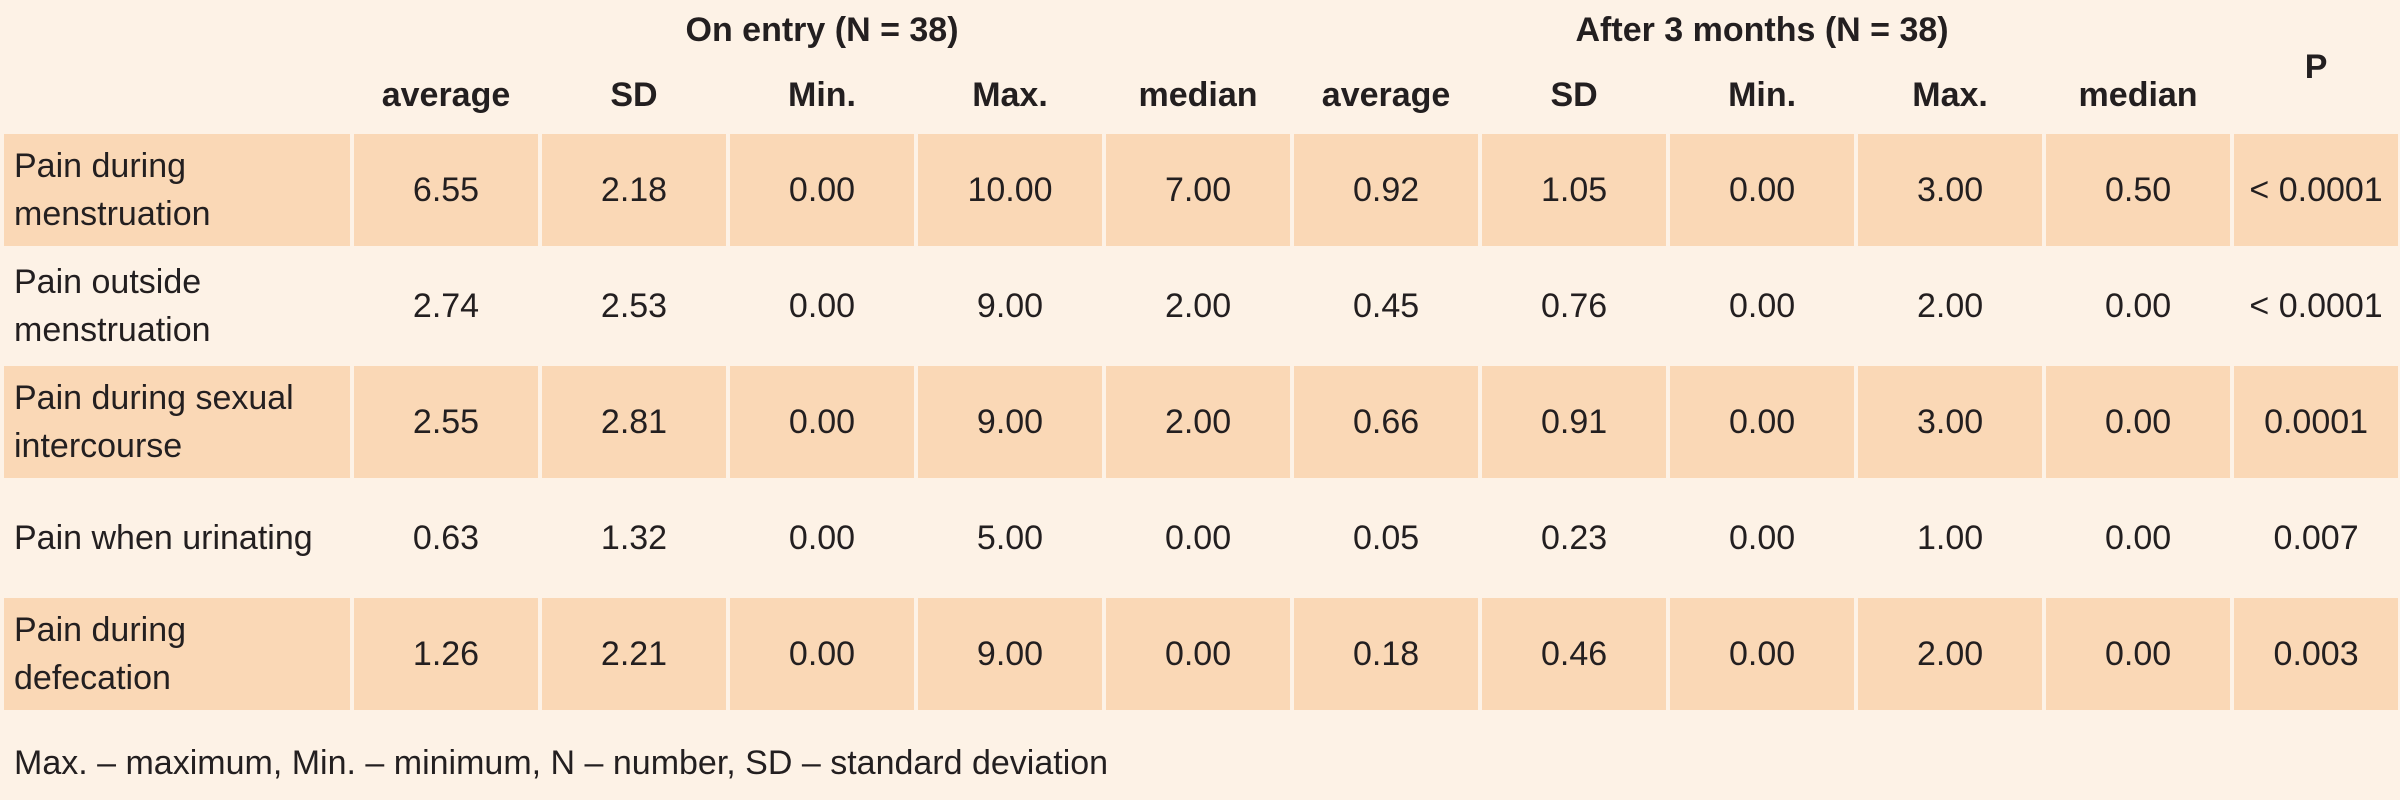 The image size is (2400, 800). I want to click on p-value-cell: 0.003, so click(2316, 654).